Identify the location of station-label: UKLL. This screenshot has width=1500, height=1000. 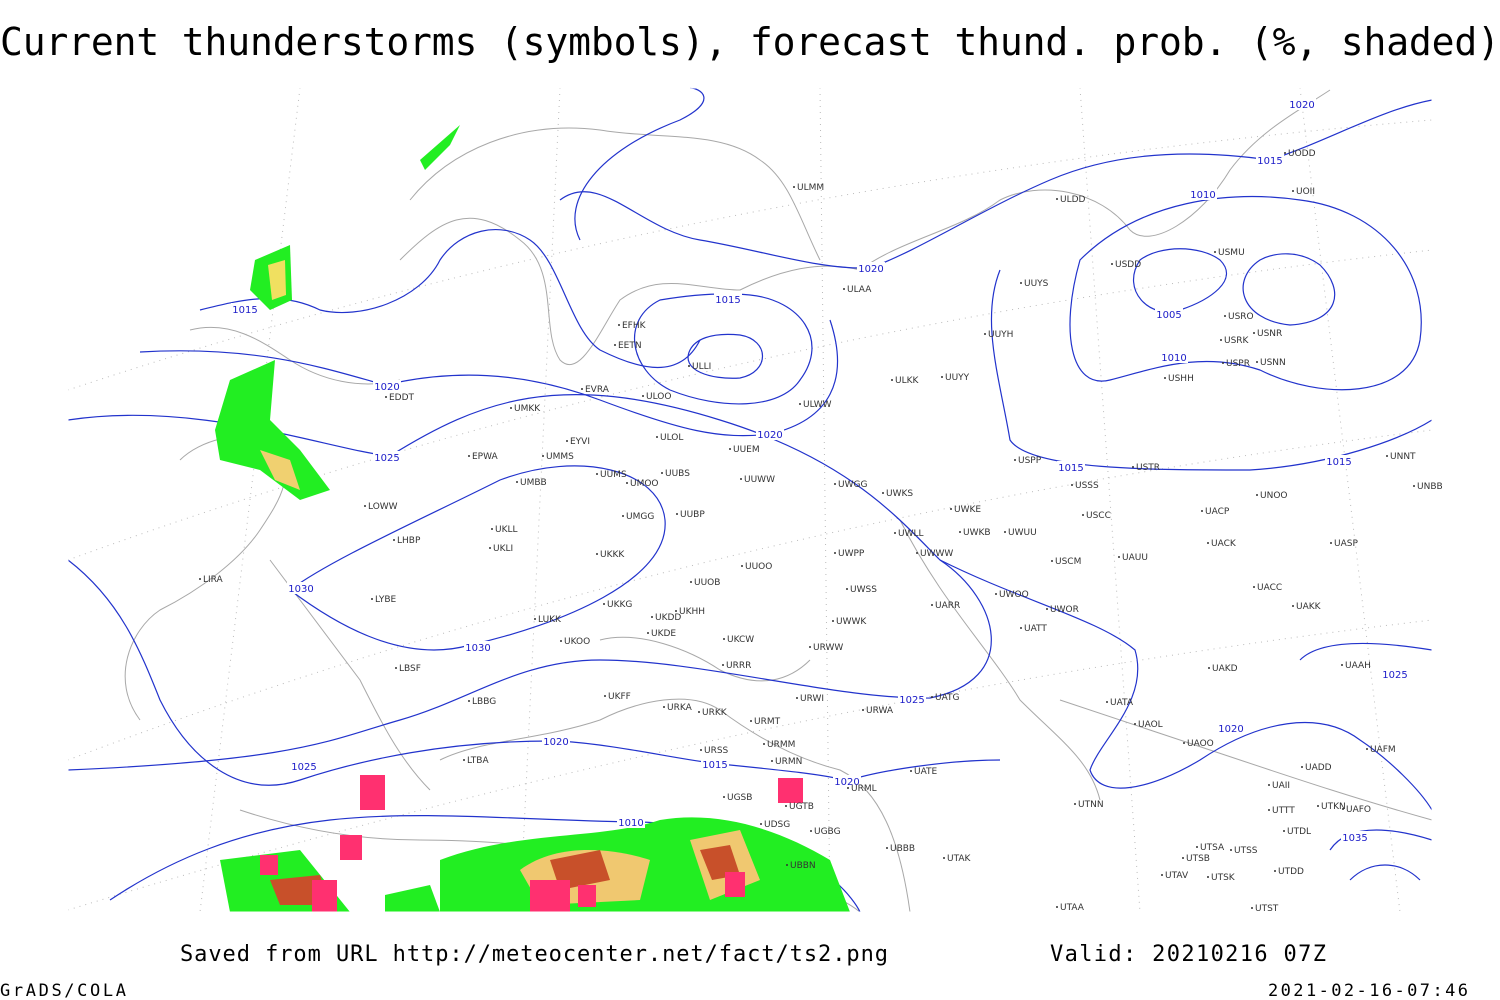
(506, 530).